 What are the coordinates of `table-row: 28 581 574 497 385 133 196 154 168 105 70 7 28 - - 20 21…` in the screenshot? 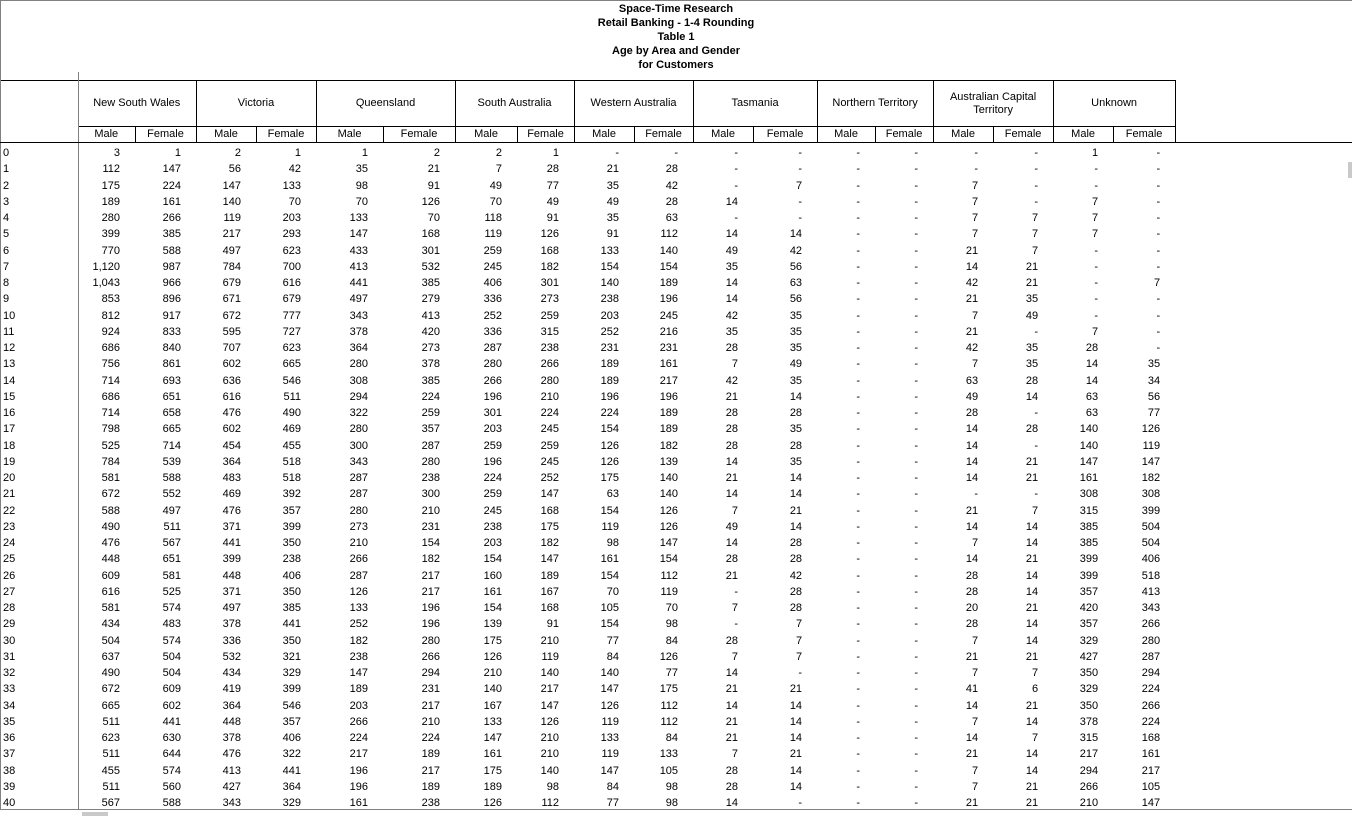 It's located at (587, 608).